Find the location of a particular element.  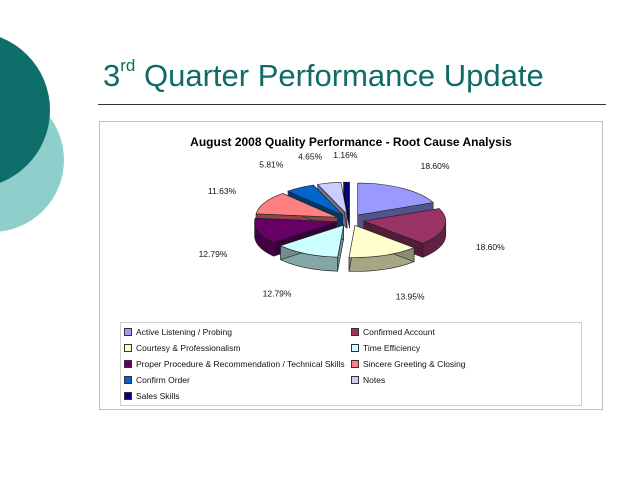

legend-label: Courtesy & Professionalism is located at coordinates (188, 348).